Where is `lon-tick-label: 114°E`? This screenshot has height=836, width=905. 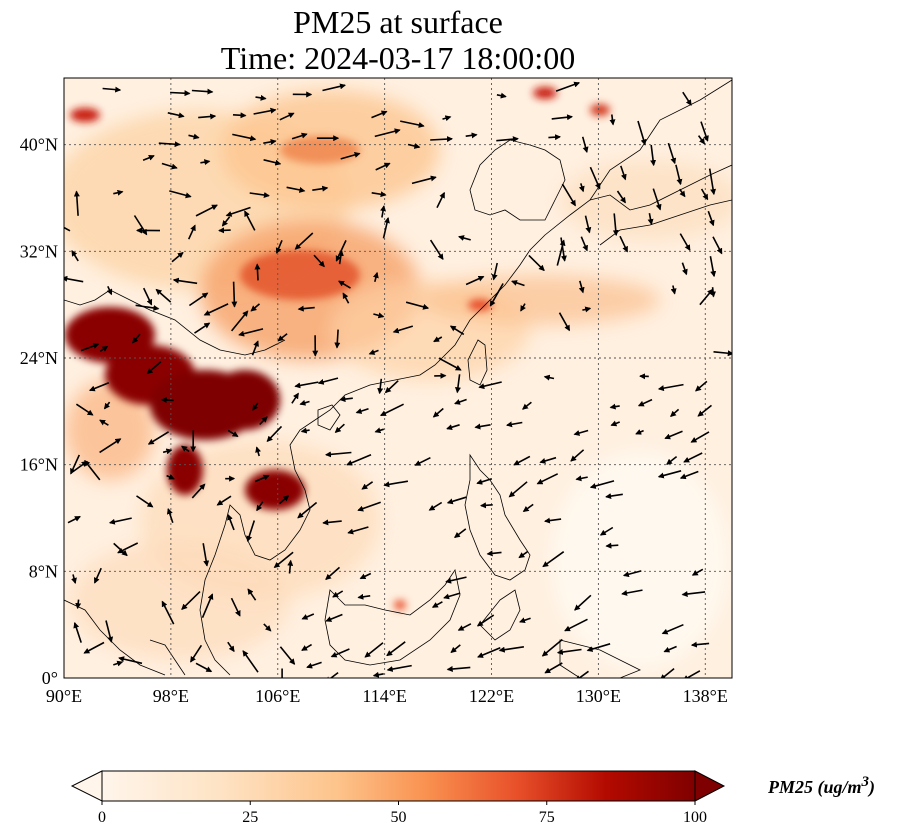
lon-tick-label: 114°E is located at coordinates (384, 696).